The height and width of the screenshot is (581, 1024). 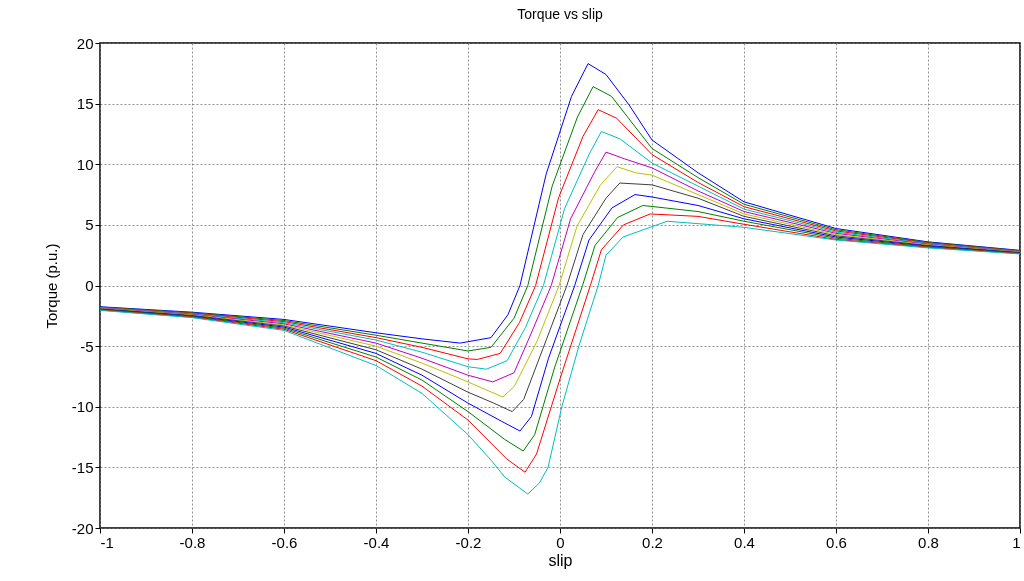 What do you see at coordinates (560, 560) in the screenshot?
I see `x-axis-title: slip` at bounding box center [560, 560].